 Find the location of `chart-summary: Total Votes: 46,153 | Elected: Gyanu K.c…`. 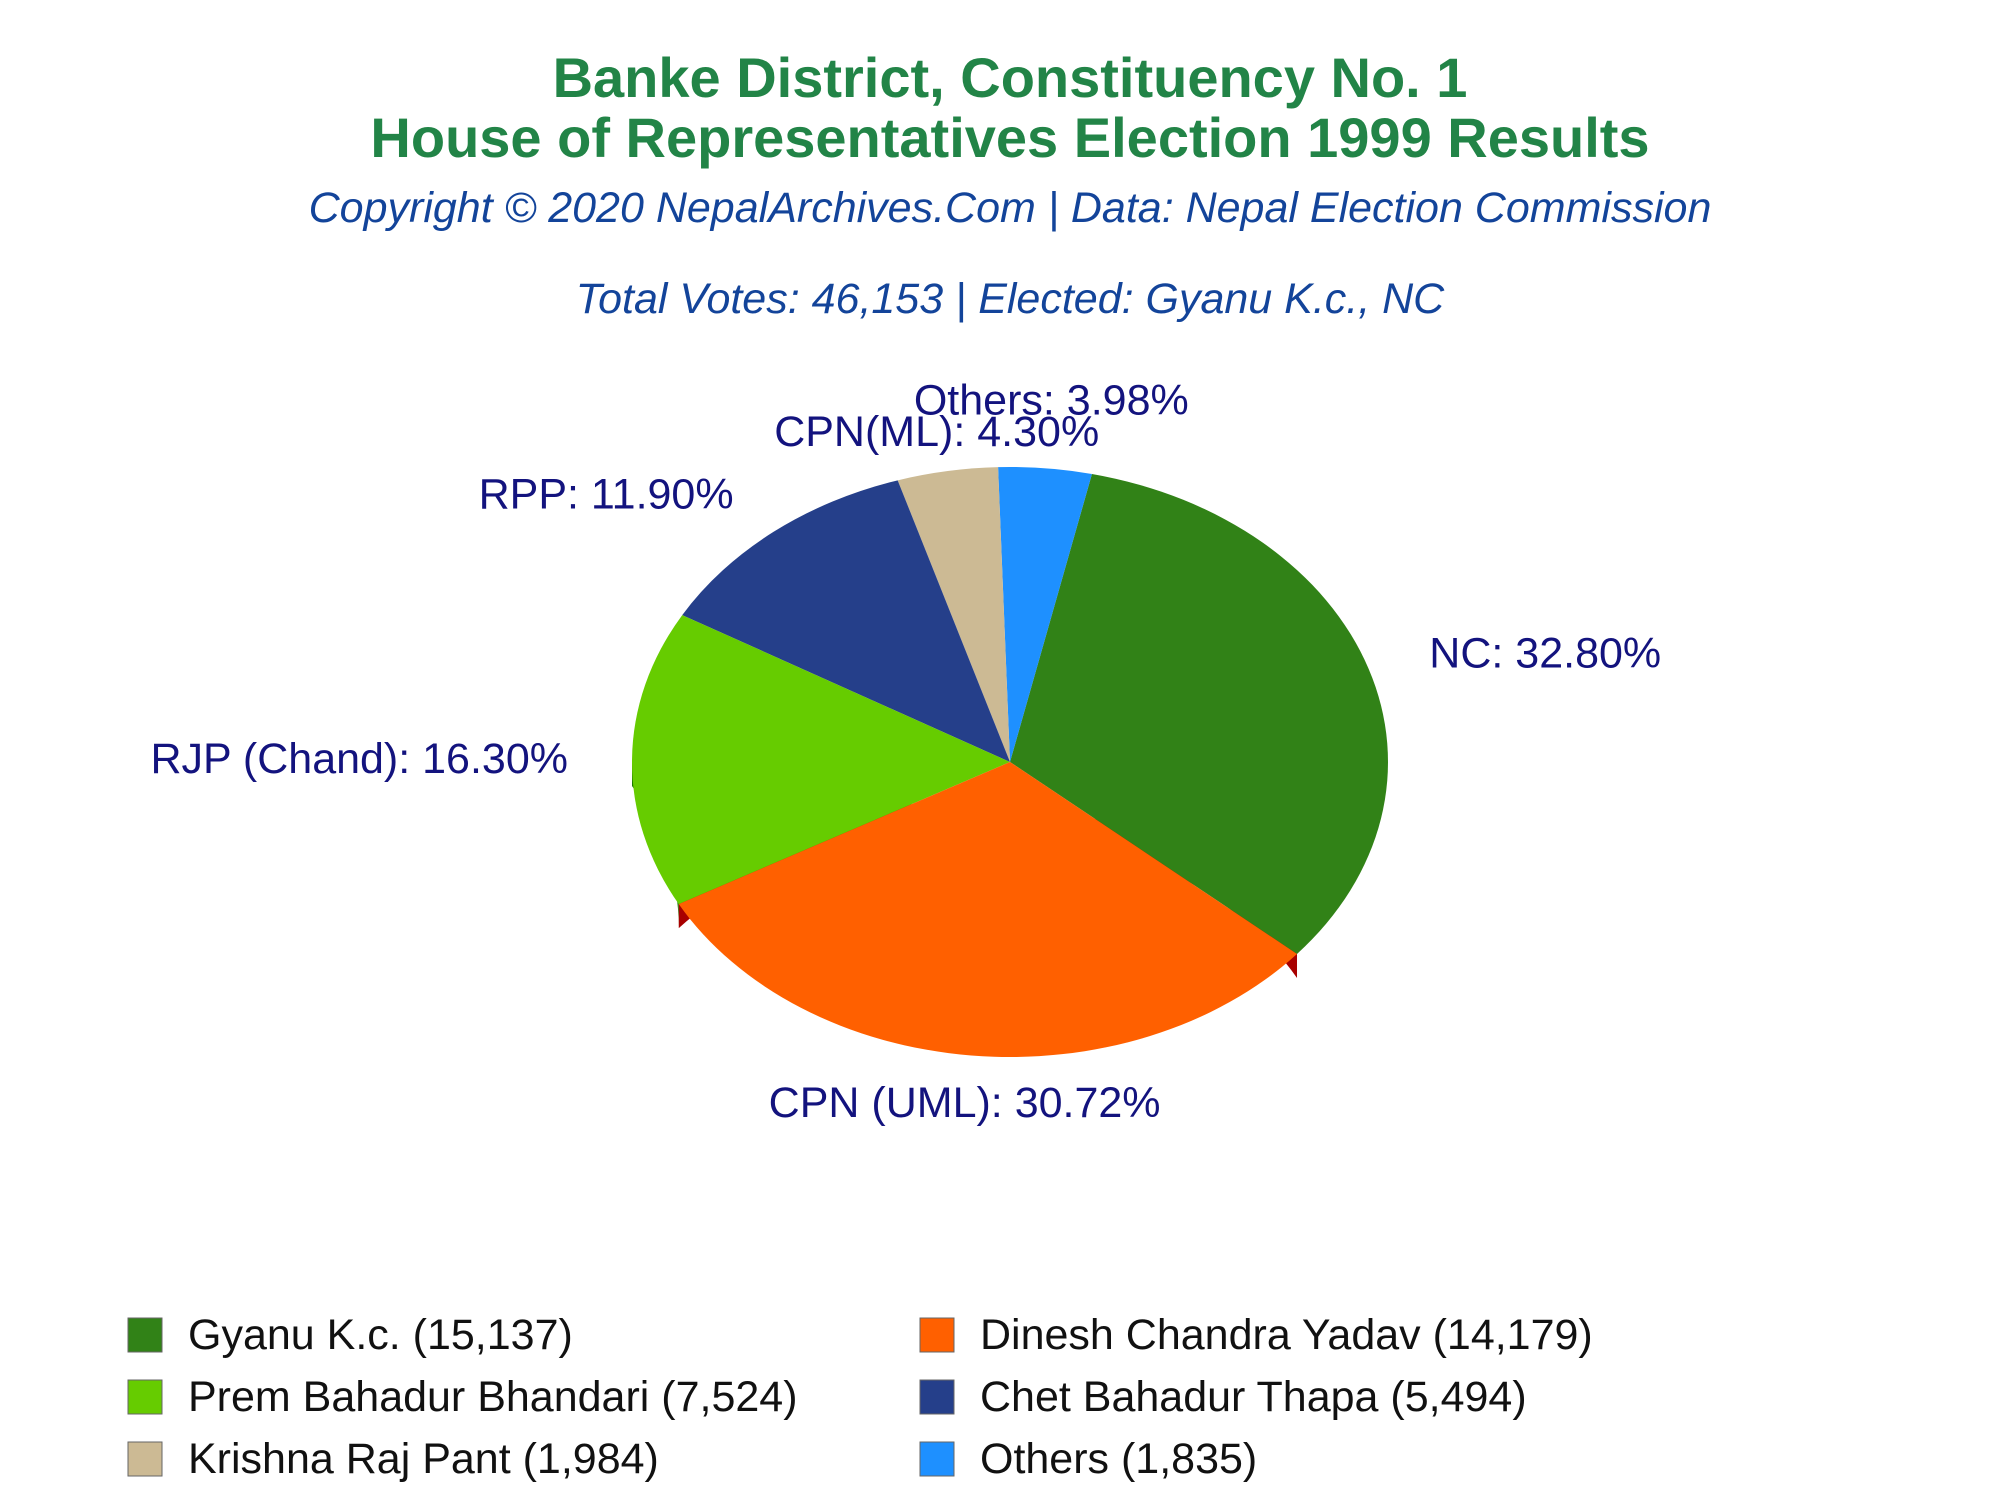

chart-summary: Total Votes: 46,153 | Elected: Gyanu K.c… is located at coordinates (1010, 299).